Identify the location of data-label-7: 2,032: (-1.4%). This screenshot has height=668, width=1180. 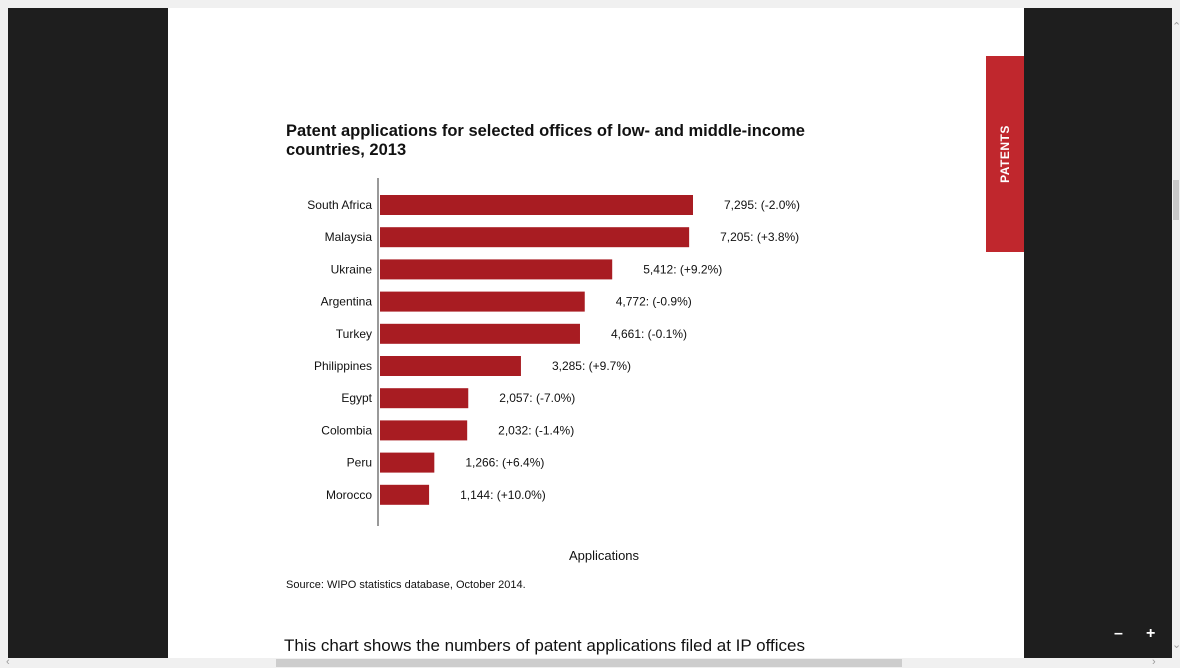
(536, 430).